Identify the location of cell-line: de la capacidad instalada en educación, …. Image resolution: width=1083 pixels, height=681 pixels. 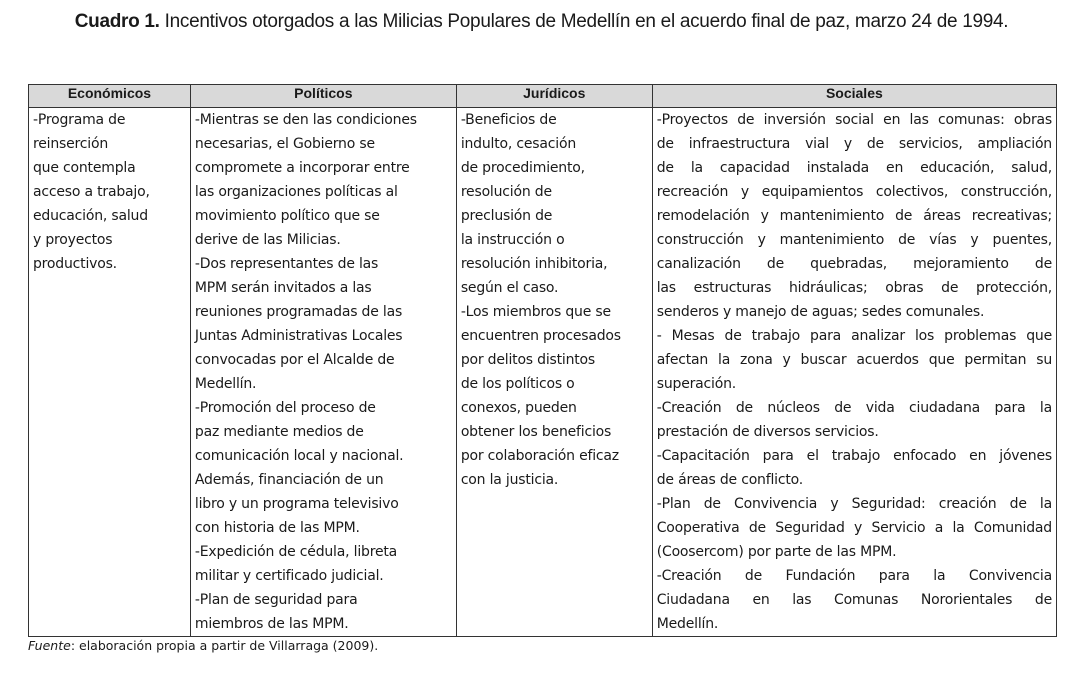
(854, 168).